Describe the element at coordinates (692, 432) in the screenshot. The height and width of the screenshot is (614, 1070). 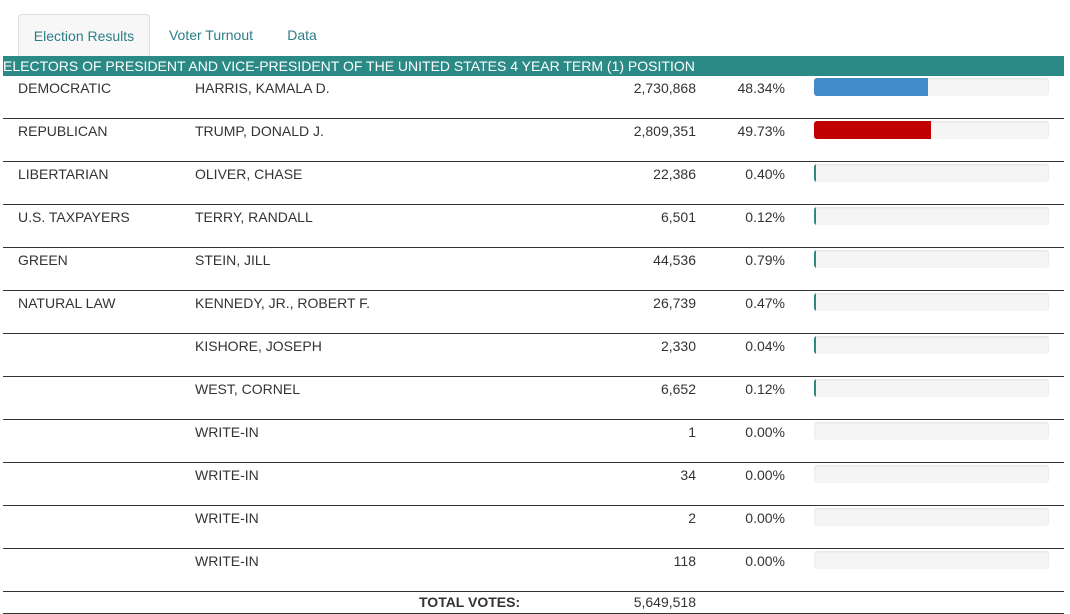
I see `vote-count: 1` at that location.